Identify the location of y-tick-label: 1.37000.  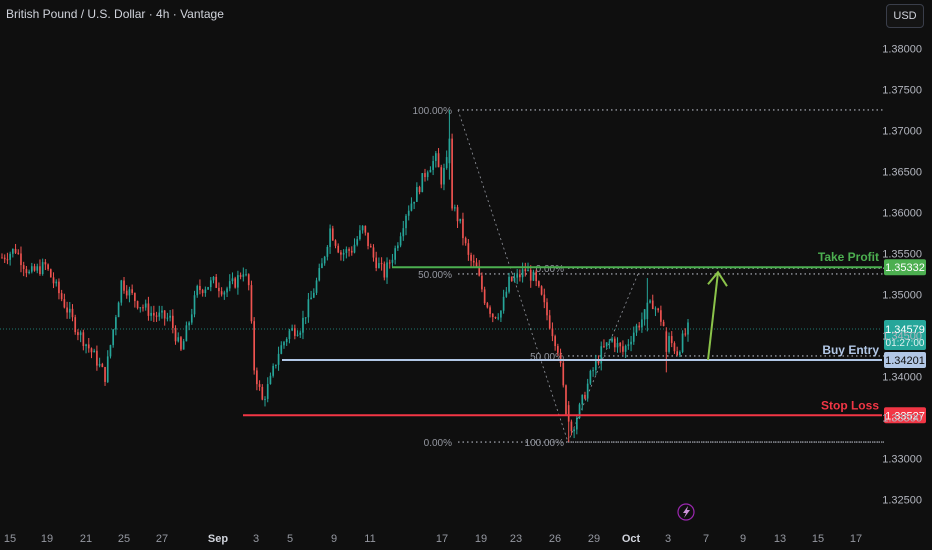
(902, 131).